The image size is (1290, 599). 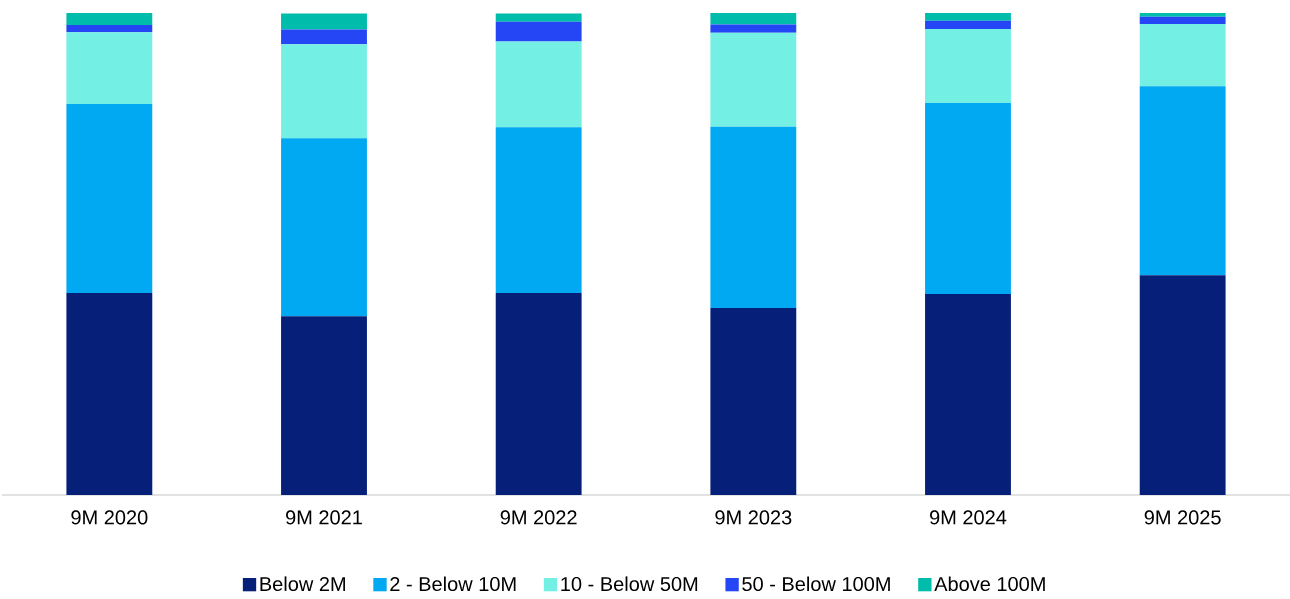 What do you see at coordinates (753, 517) in the screenshot?
I see `x-tick-label: 9M 2023` at bounding box center [753, 517].